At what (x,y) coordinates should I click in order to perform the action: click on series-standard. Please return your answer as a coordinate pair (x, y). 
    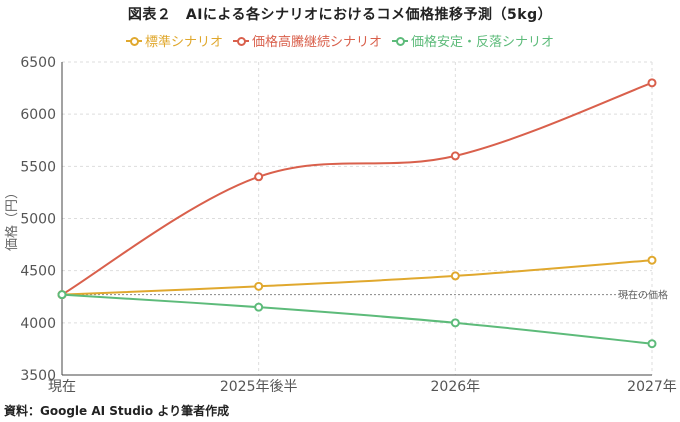
    Looking at the image, I should click on (357, 277).